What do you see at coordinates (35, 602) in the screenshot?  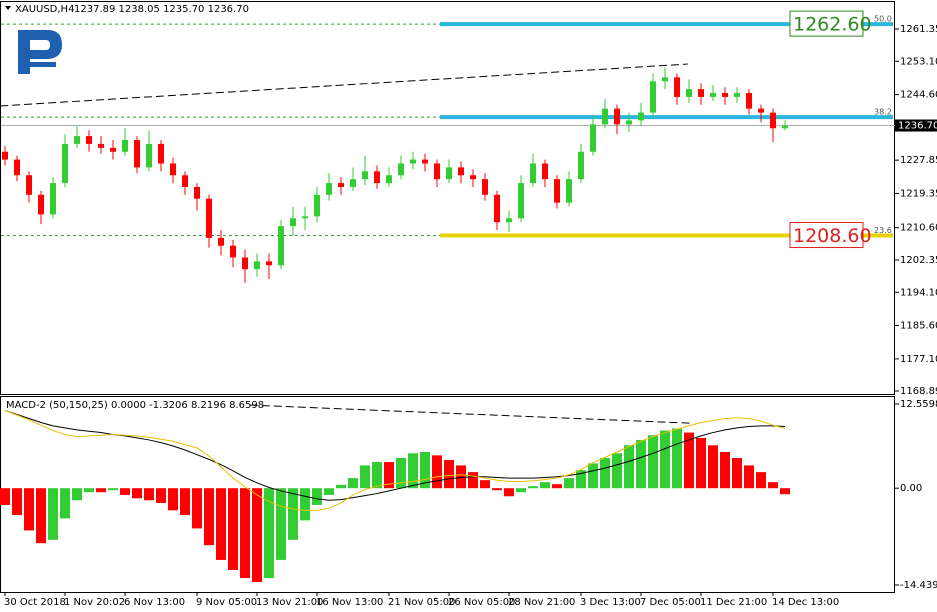 I see `x-tick-label: 30 Oct 2018` at bounding box center [35, 602].